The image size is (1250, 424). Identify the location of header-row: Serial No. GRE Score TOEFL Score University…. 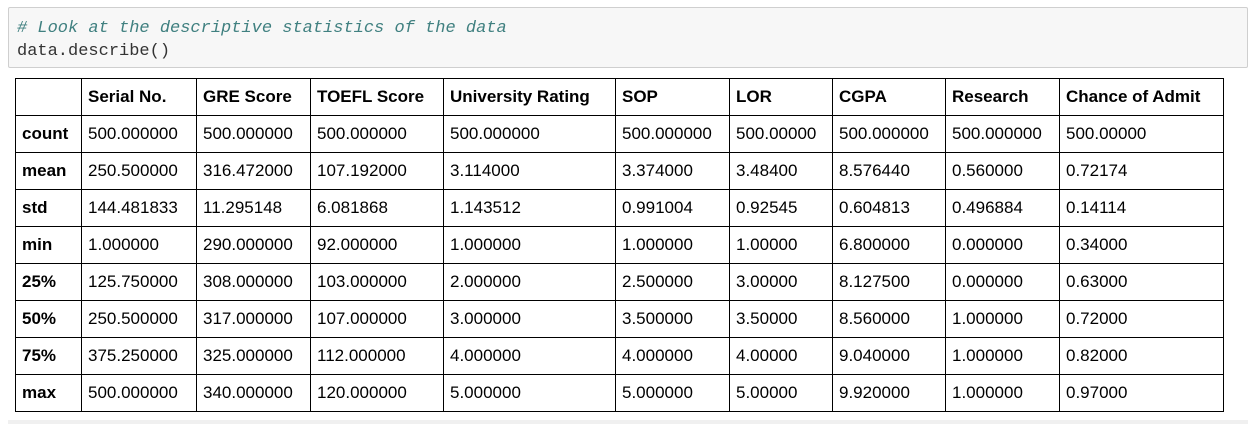
(619, 97).